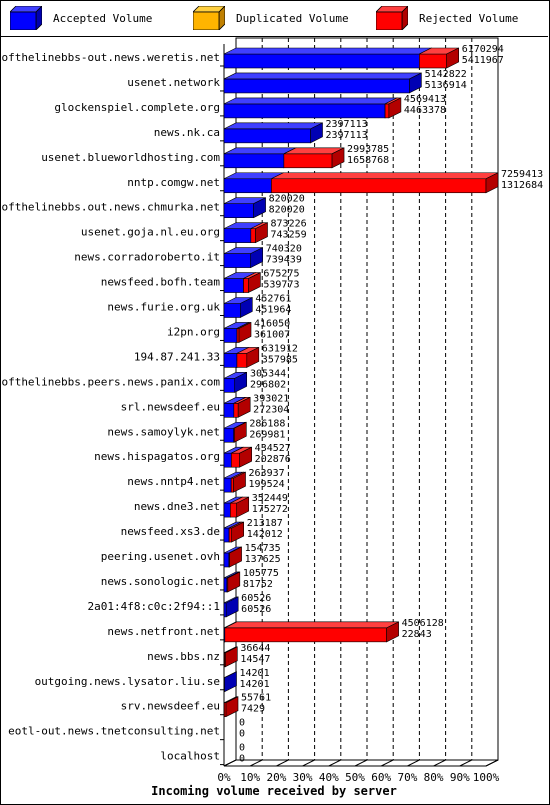 This screenshot has width=550, height=805. Describe the element at coordinates (273, 448) in the screenshot. I see `value-label-total: 434527` at that location.